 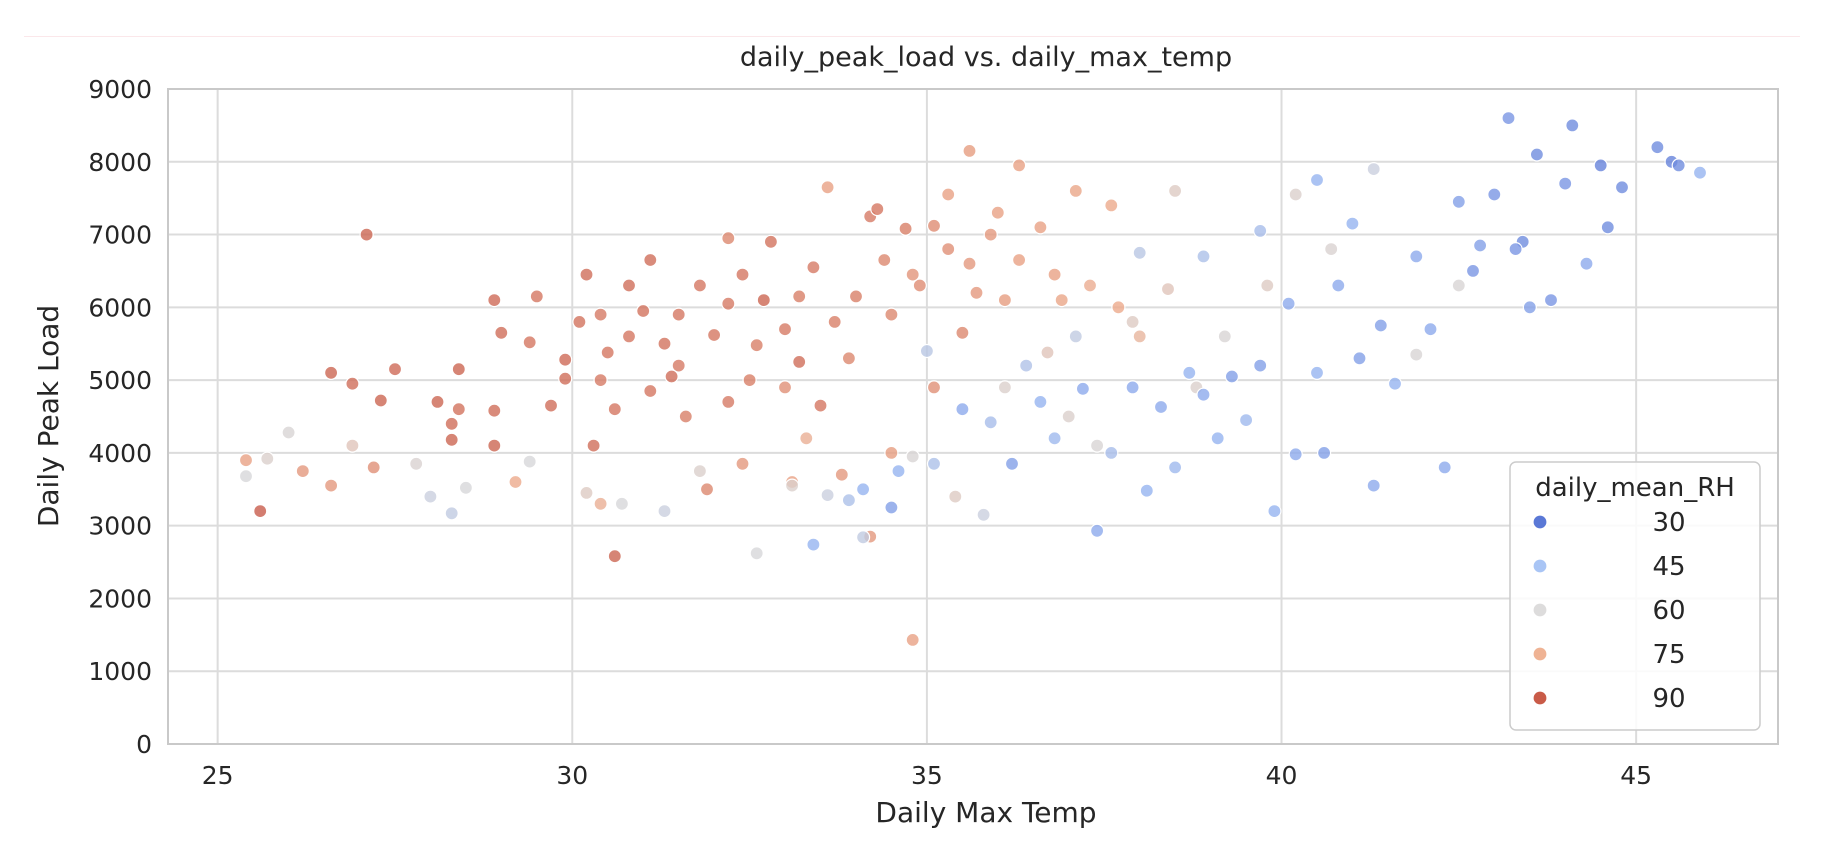 What do you see at coordinates (1282, 775) in the screenshot?
I see `x-tick-label: 40` at bounding box center [1282, 775].